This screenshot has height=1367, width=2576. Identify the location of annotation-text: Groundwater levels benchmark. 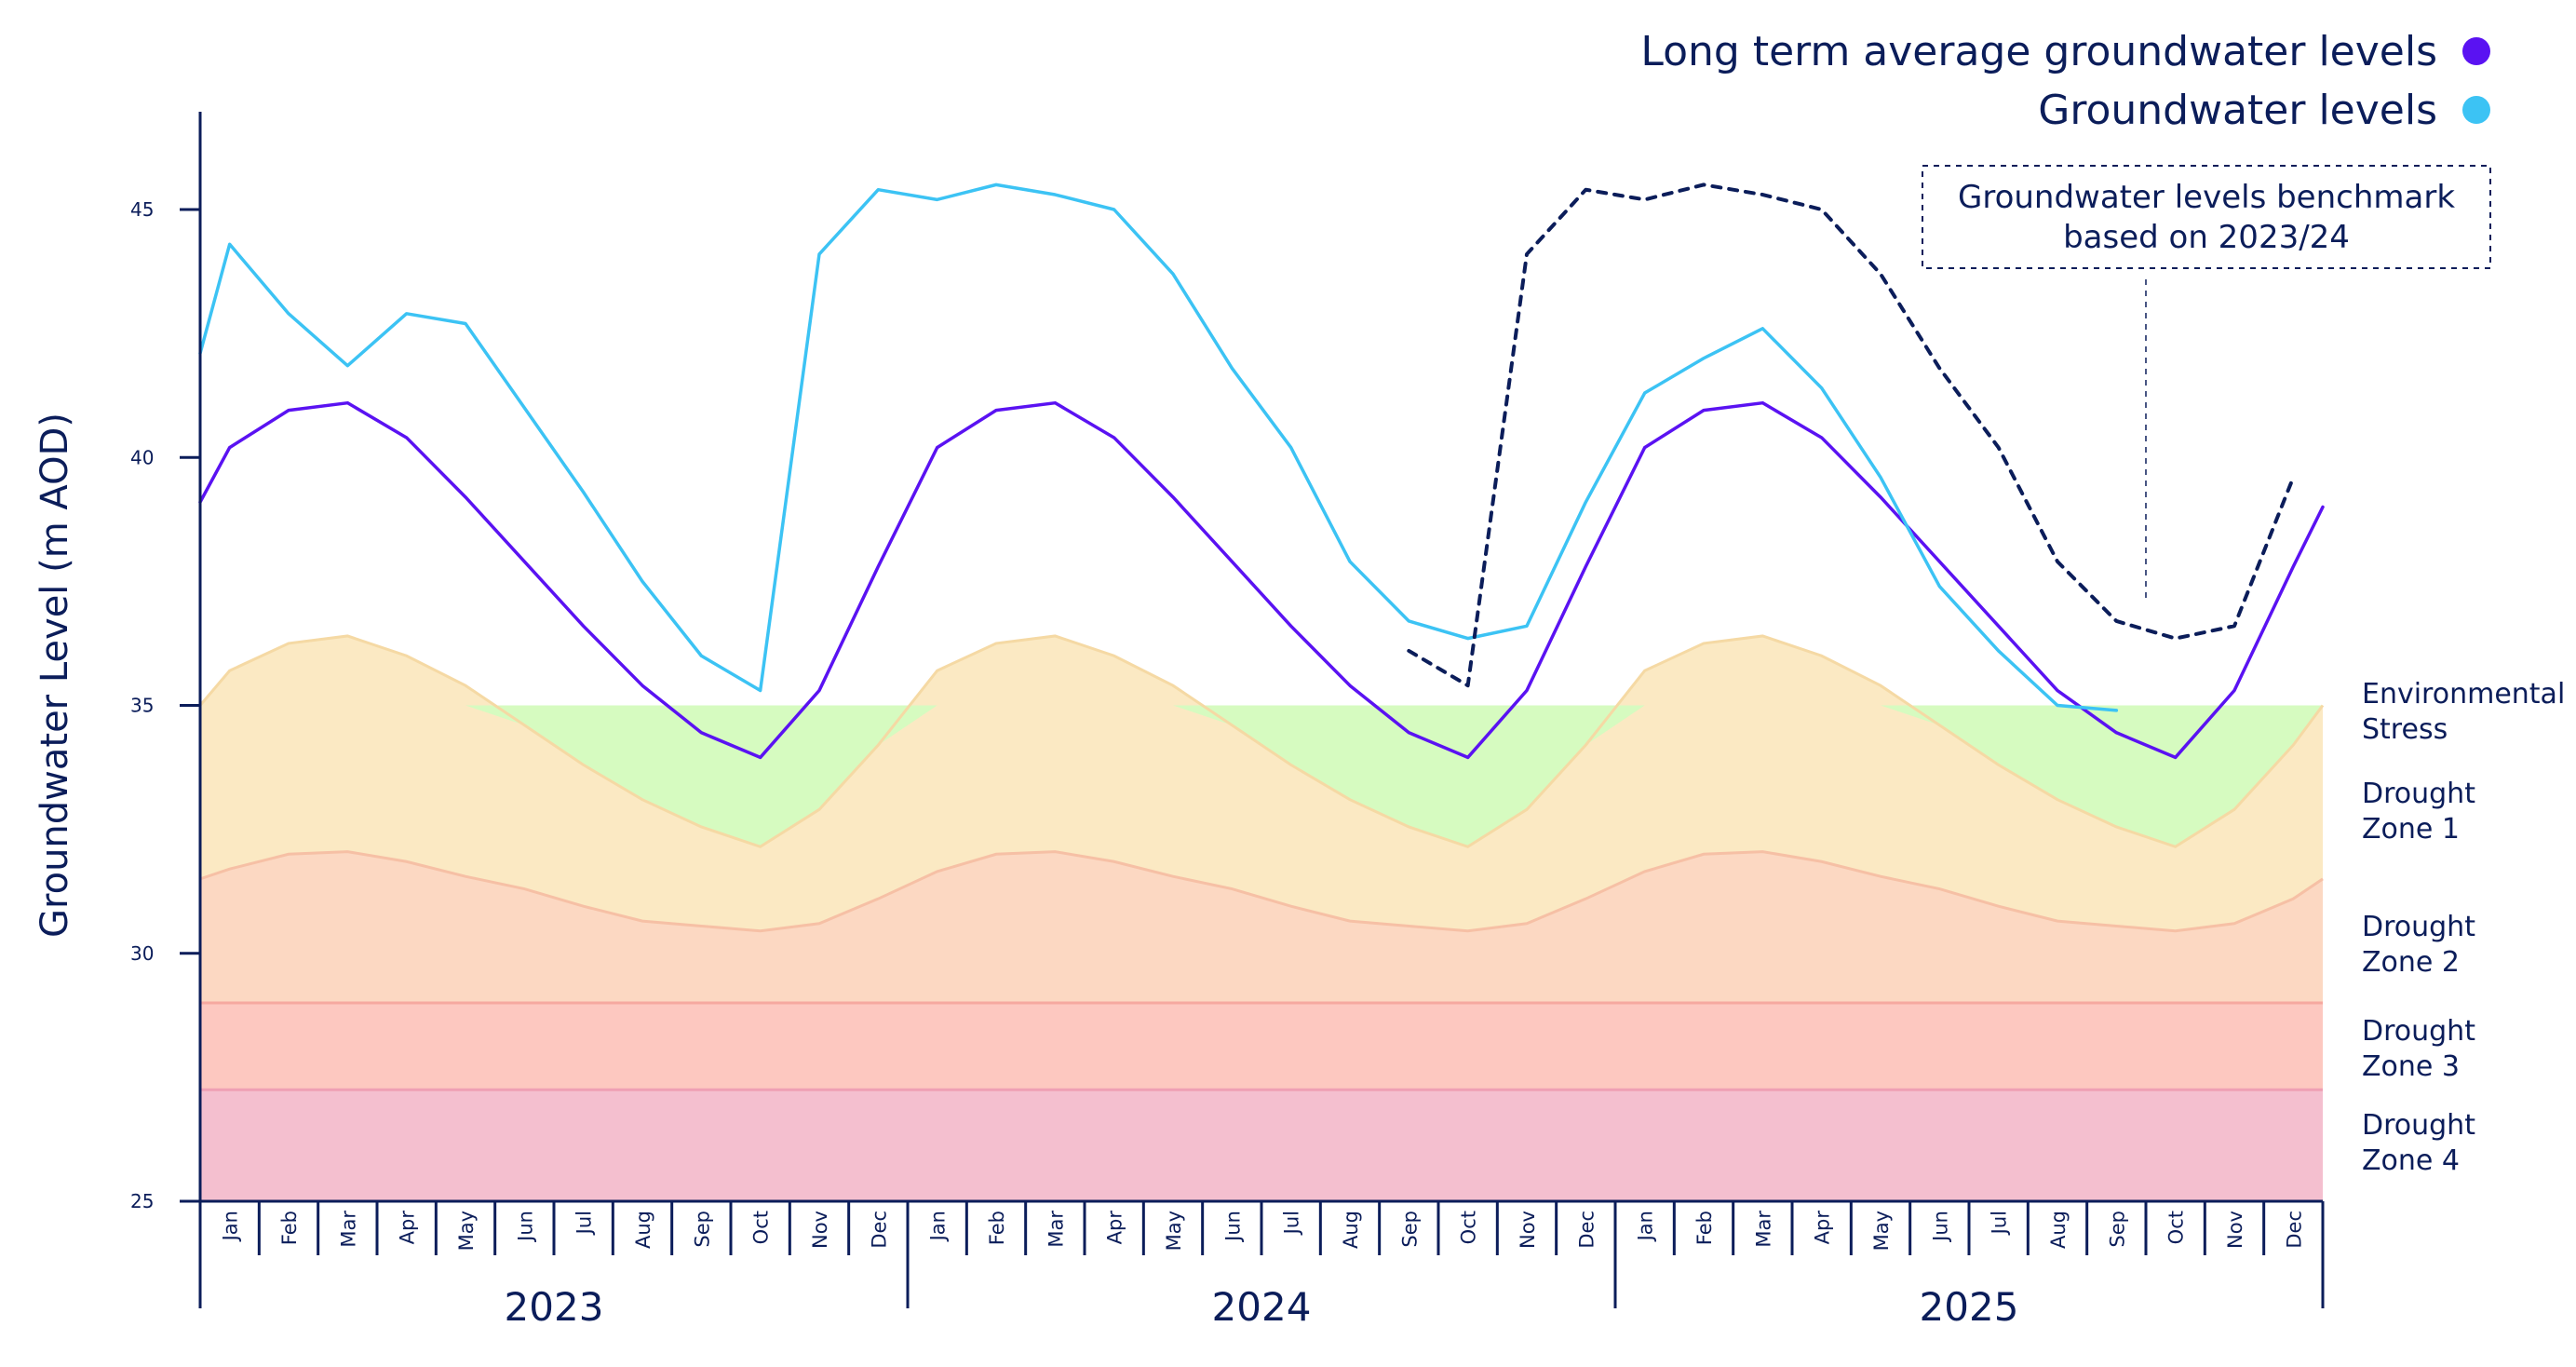
(2206, 197).